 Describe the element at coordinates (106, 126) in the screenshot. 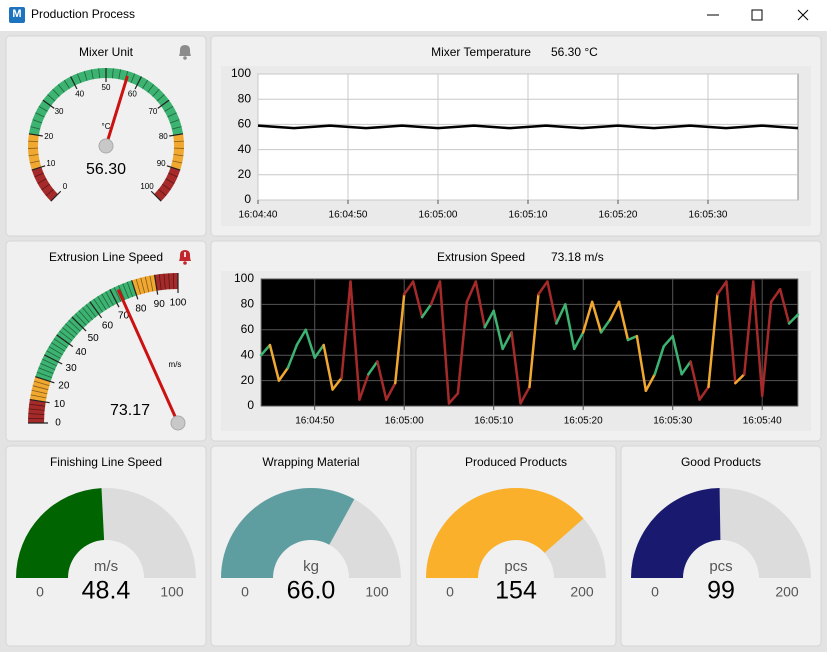

I see `gauge-unit: °C` at that location.